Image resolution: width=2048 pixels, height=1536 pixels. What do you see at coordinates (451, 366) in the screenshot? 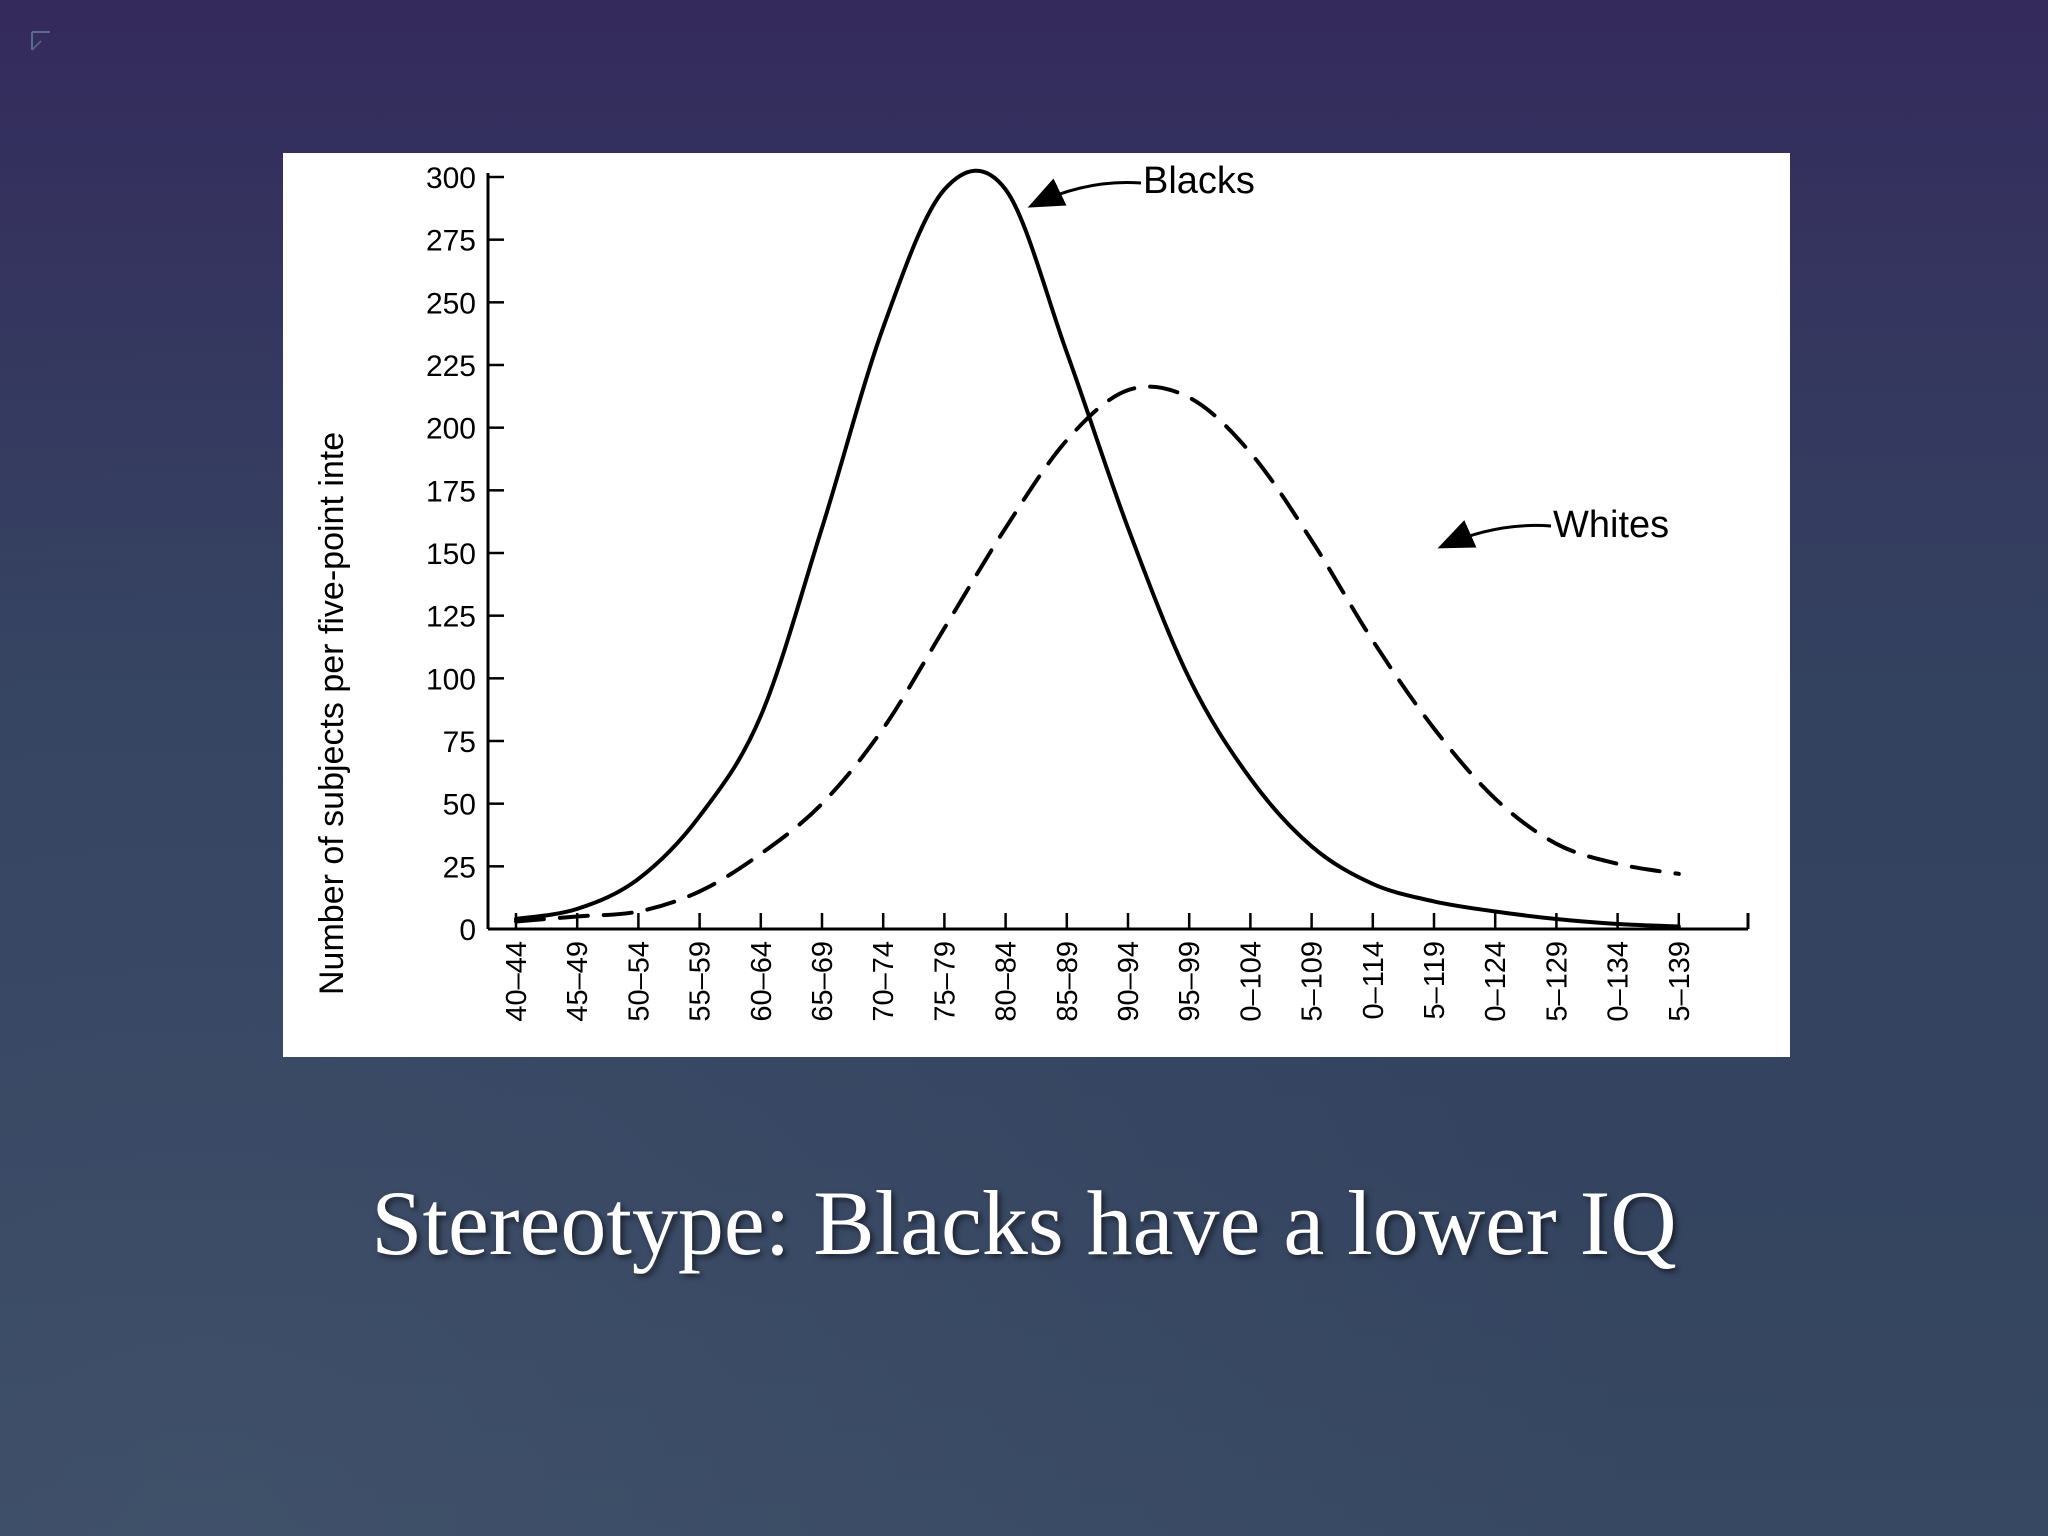
I see `y-tick-label: 225` at bounding box center [451, 366].